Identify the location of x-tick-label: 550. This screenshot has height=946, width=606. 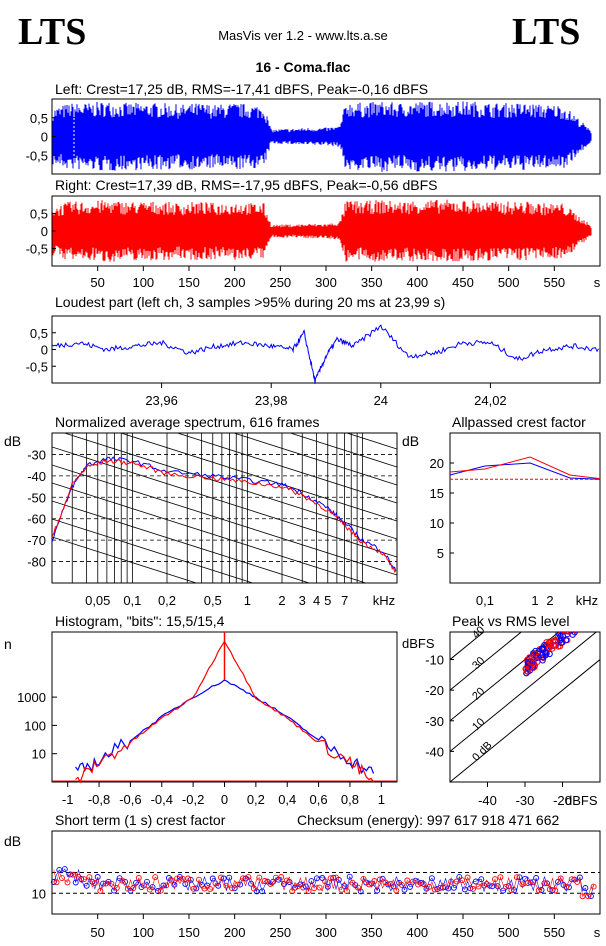
(554, 932).